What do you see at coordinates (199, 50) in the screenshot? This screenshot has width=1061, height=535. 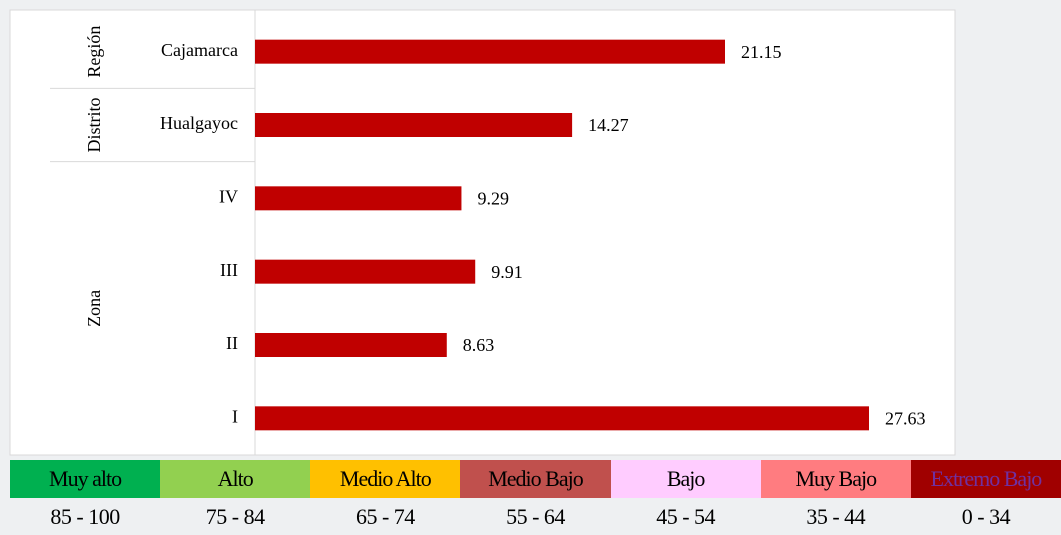 I see `category-label: Cajamarca` at bounding box center [199, 50].